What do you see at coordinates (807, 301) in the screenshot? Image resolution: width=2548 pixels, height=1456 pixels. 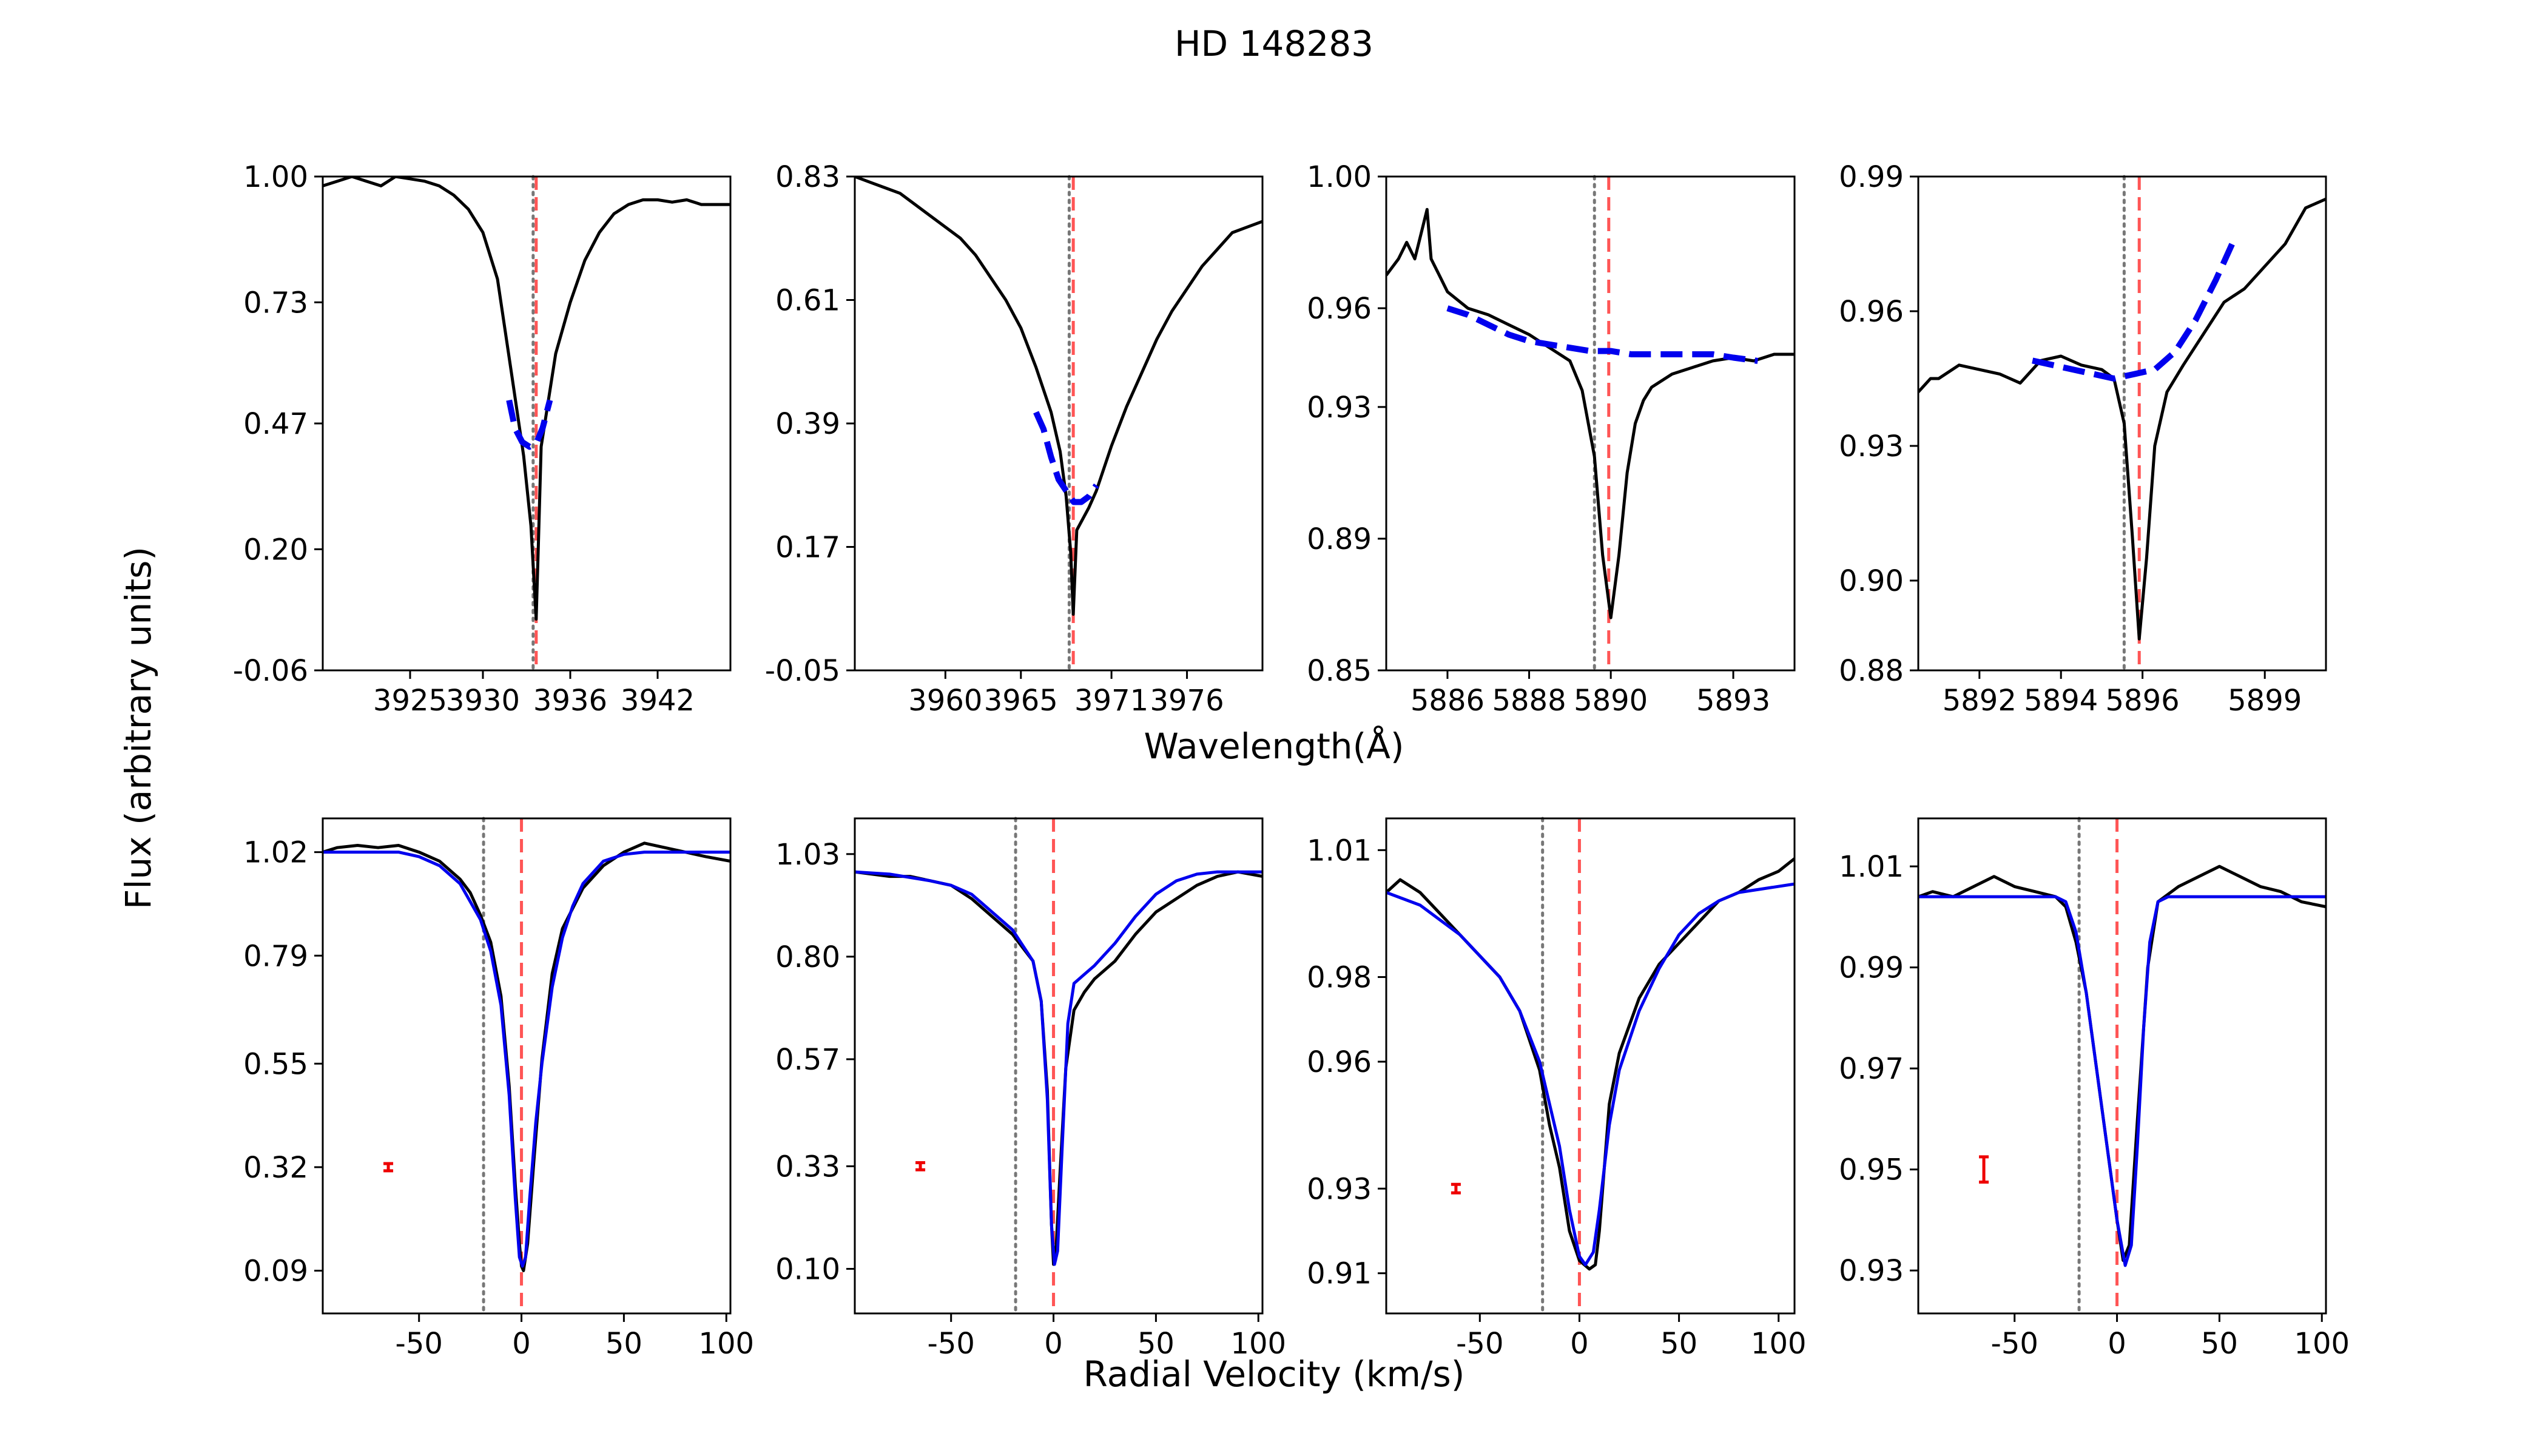 I see `y-tick-label: 0.61` at bounding box center [807, 301].